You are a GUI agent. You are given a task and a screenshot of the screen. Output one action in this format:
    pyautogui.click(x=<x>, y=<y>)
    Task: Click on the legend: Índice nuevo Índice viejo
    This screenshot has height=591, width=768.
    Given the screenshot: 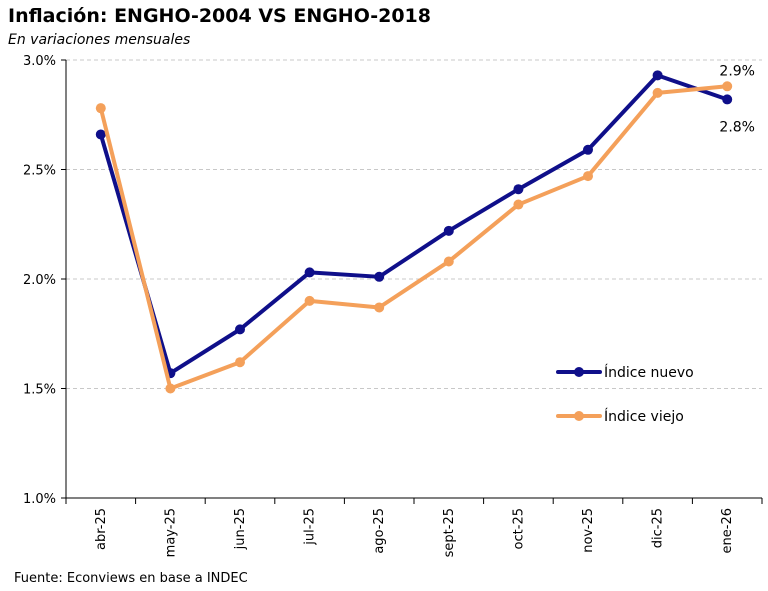 What is the action you would take?
    pyautogui.click(x=625, y=394)
    